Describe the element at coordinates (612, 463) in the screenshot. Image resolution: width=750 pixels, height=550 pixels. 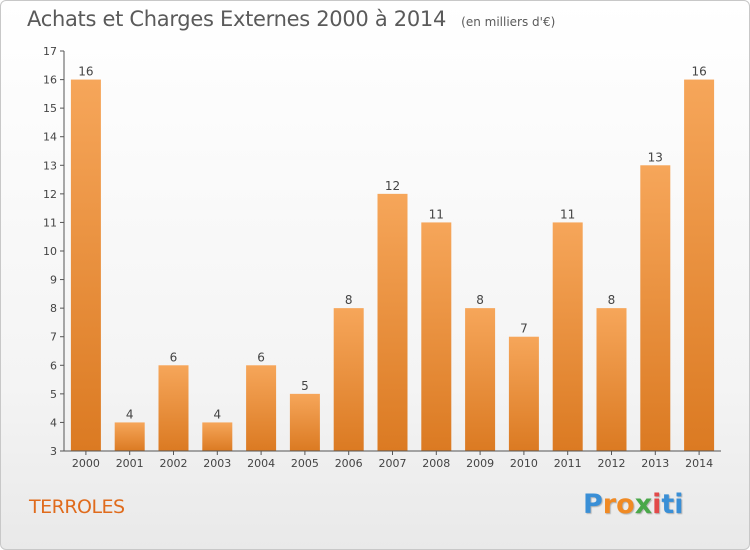
I see `x-tick-label: 2012` at that location.